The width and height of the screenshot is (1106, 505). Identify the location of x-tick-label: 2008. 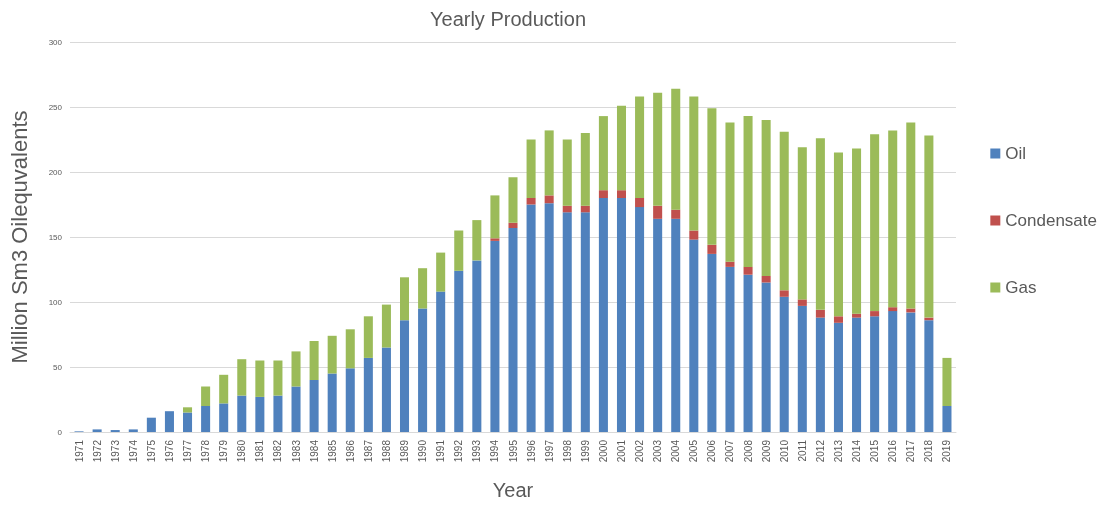
(748, 451).